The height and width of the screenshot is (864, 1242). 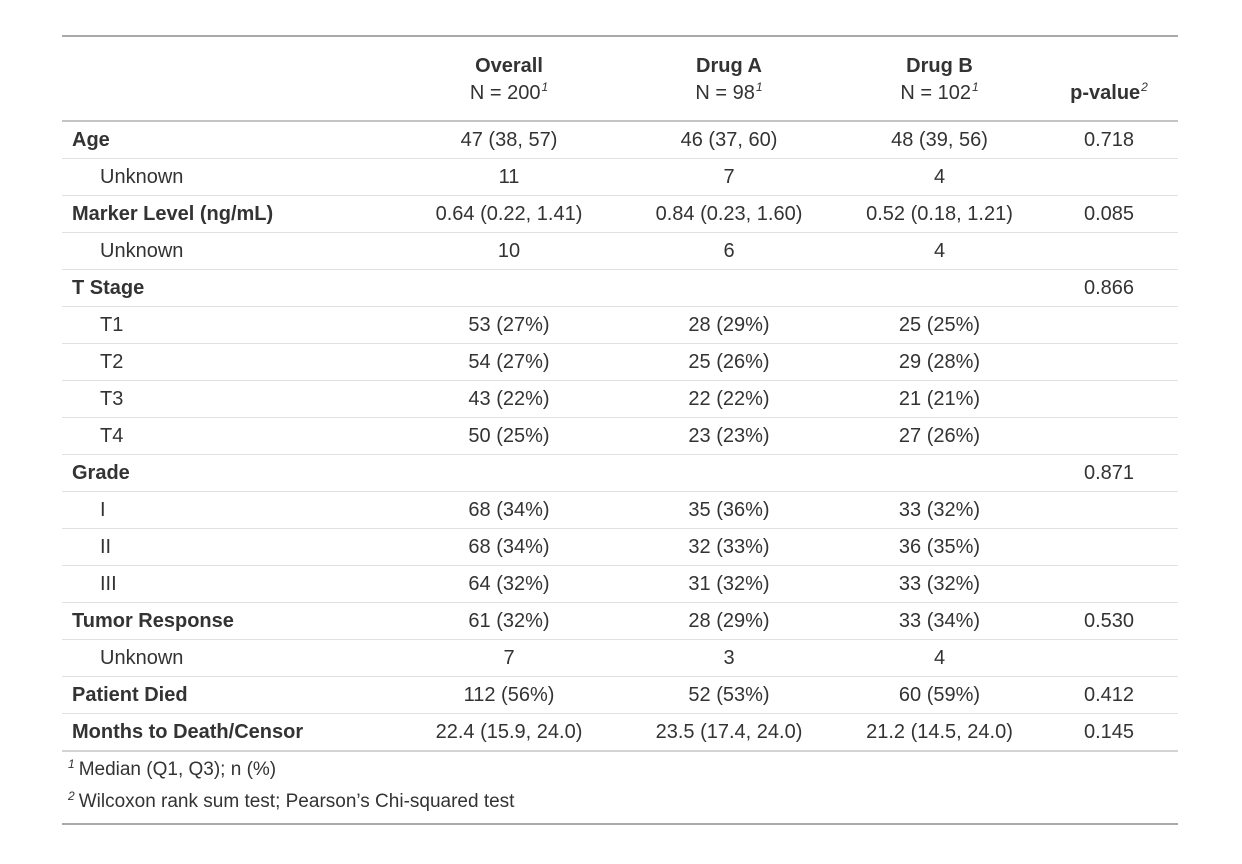 What do you see at coordinates (729, 436) in the screenshot?
I see `cell-drug-a: 23 (23%)` at bounding box center [729, 436].